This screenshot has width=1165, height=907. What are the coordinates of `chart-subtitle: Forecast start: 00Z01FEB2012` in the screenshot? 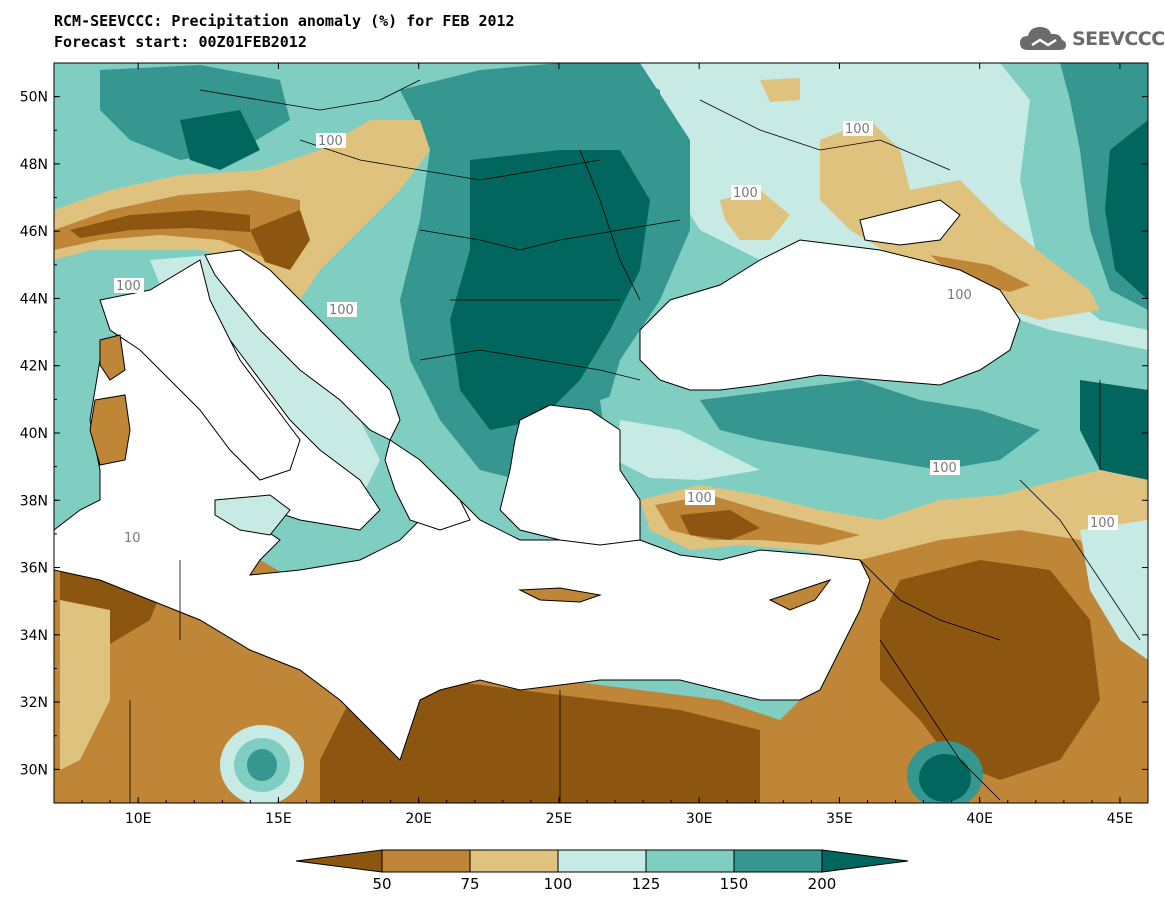 It's located at (180, 42).